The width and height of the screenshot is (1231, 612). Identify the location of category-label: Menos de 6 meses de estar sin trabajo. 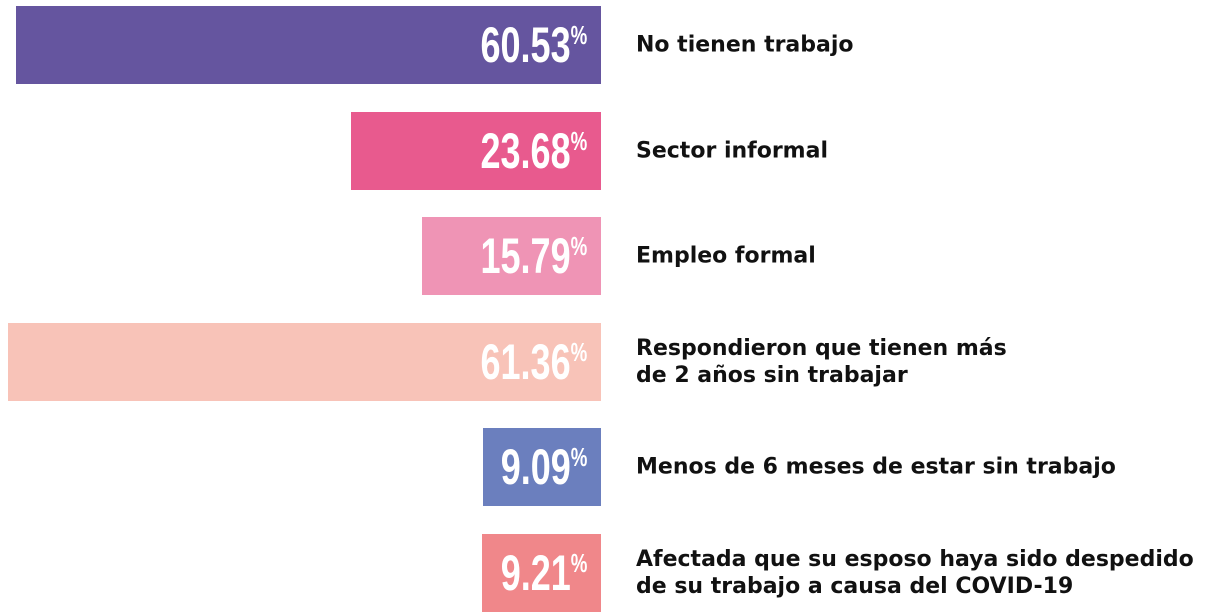
(876, 467).